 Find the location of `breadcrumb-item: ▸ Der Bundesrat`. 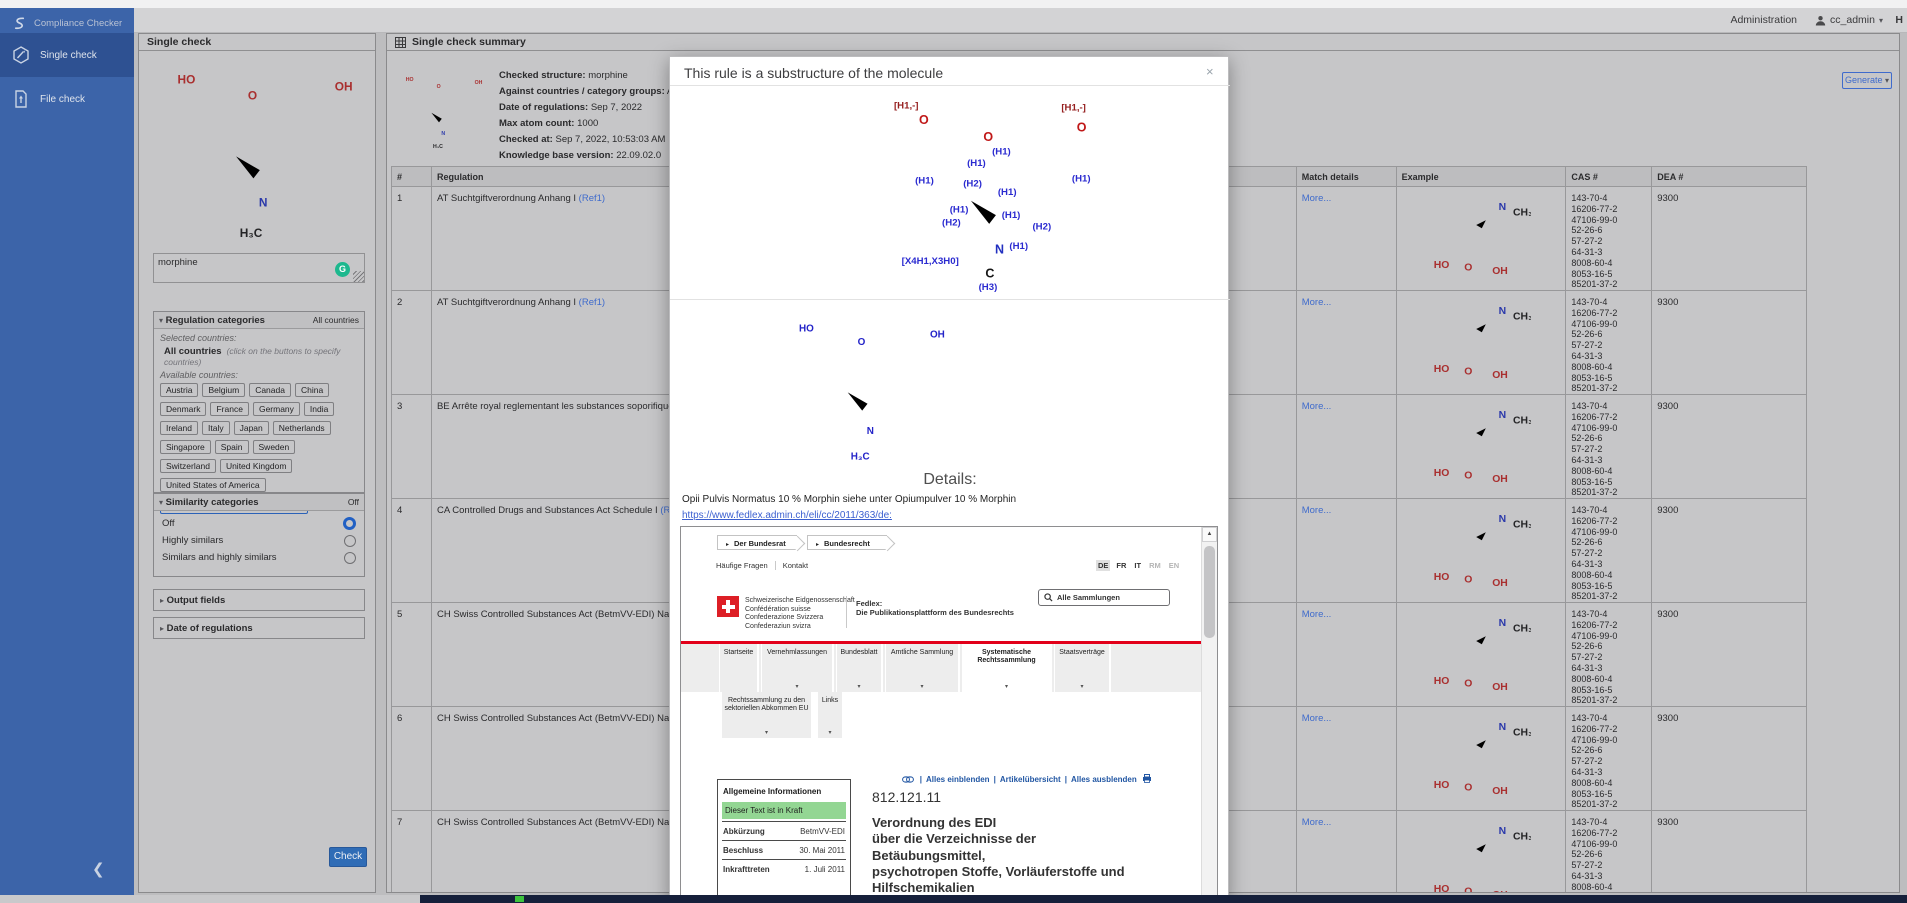

breadcrumb-item: ▸ Der Bundesrat is located at coordinates (757, 542).